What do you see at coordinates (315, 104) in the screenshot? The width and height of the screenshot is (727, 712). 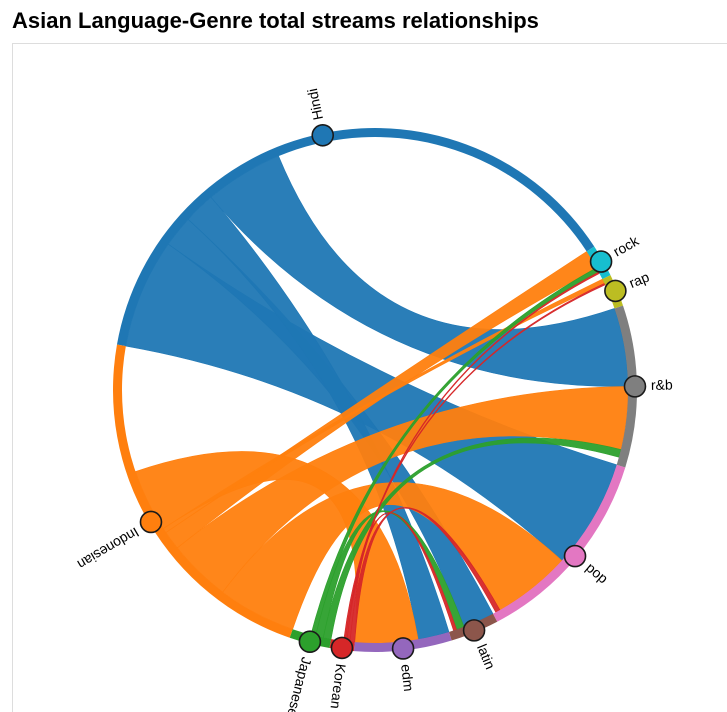 I see `node-label-hindi: Hindi` at bounding box center [315, 104].